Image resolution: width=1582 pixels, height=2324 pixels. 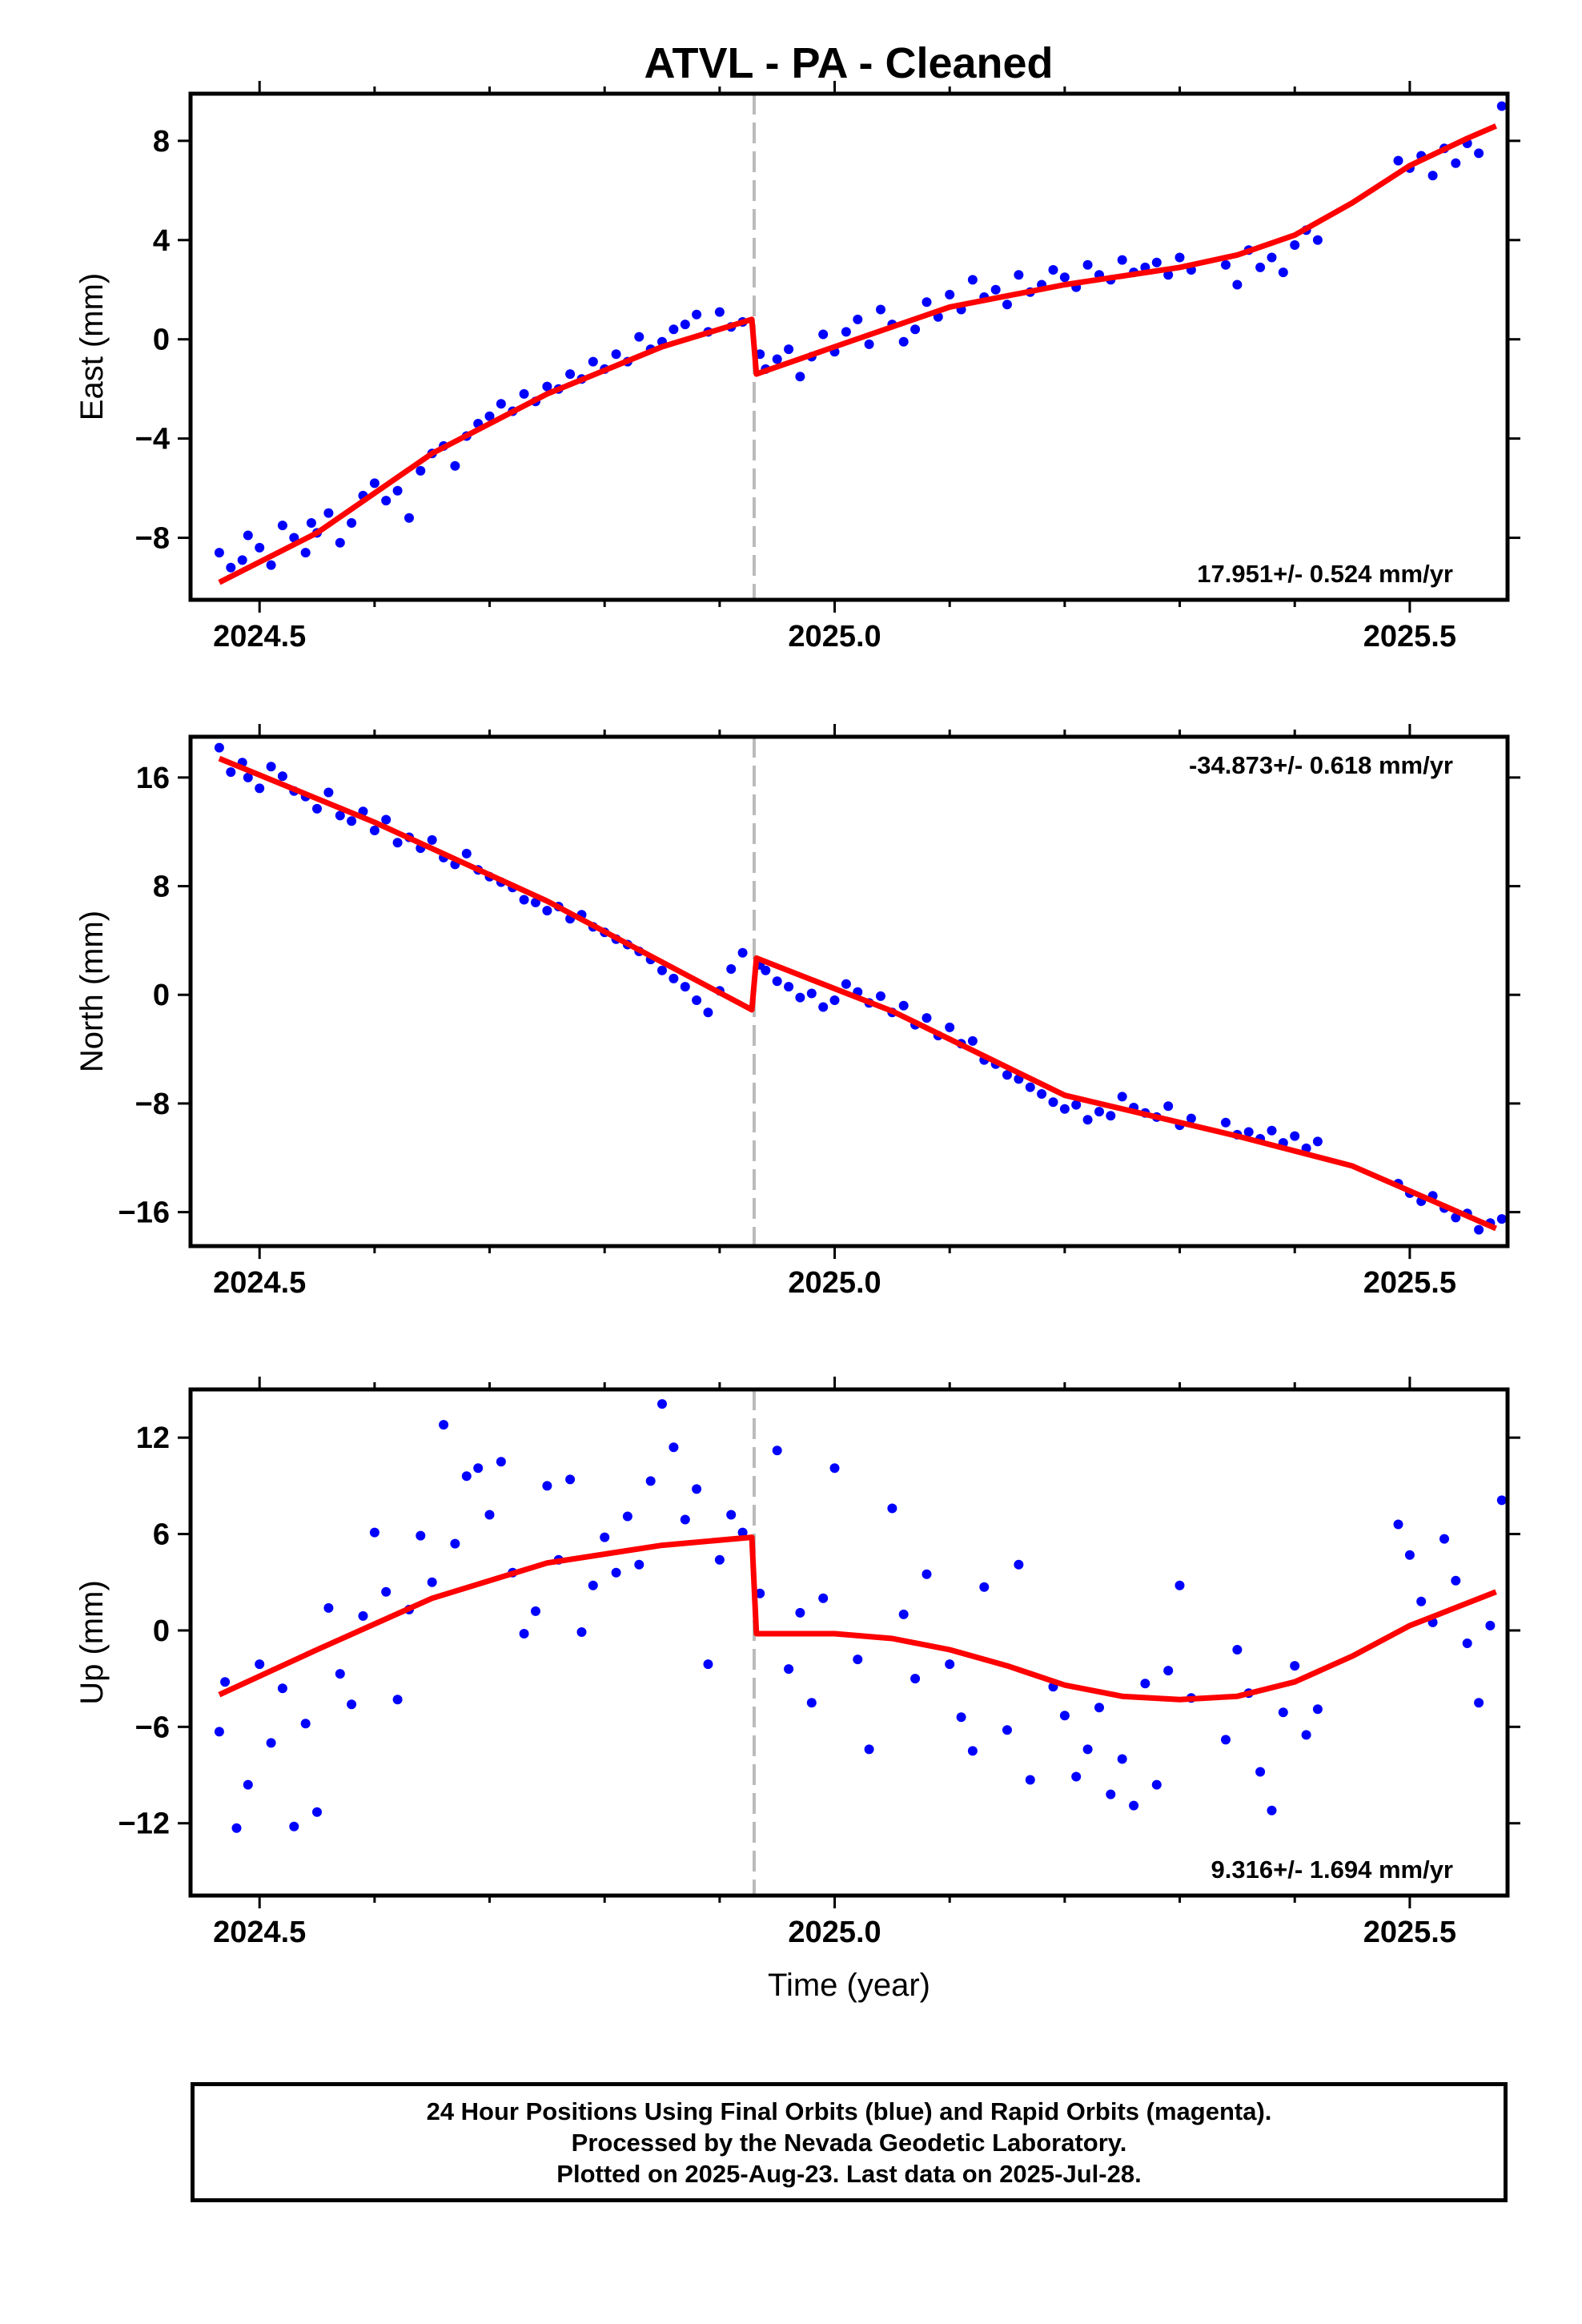 I want to click on east-y-tick-label: −4, so click(x=152, y=439).